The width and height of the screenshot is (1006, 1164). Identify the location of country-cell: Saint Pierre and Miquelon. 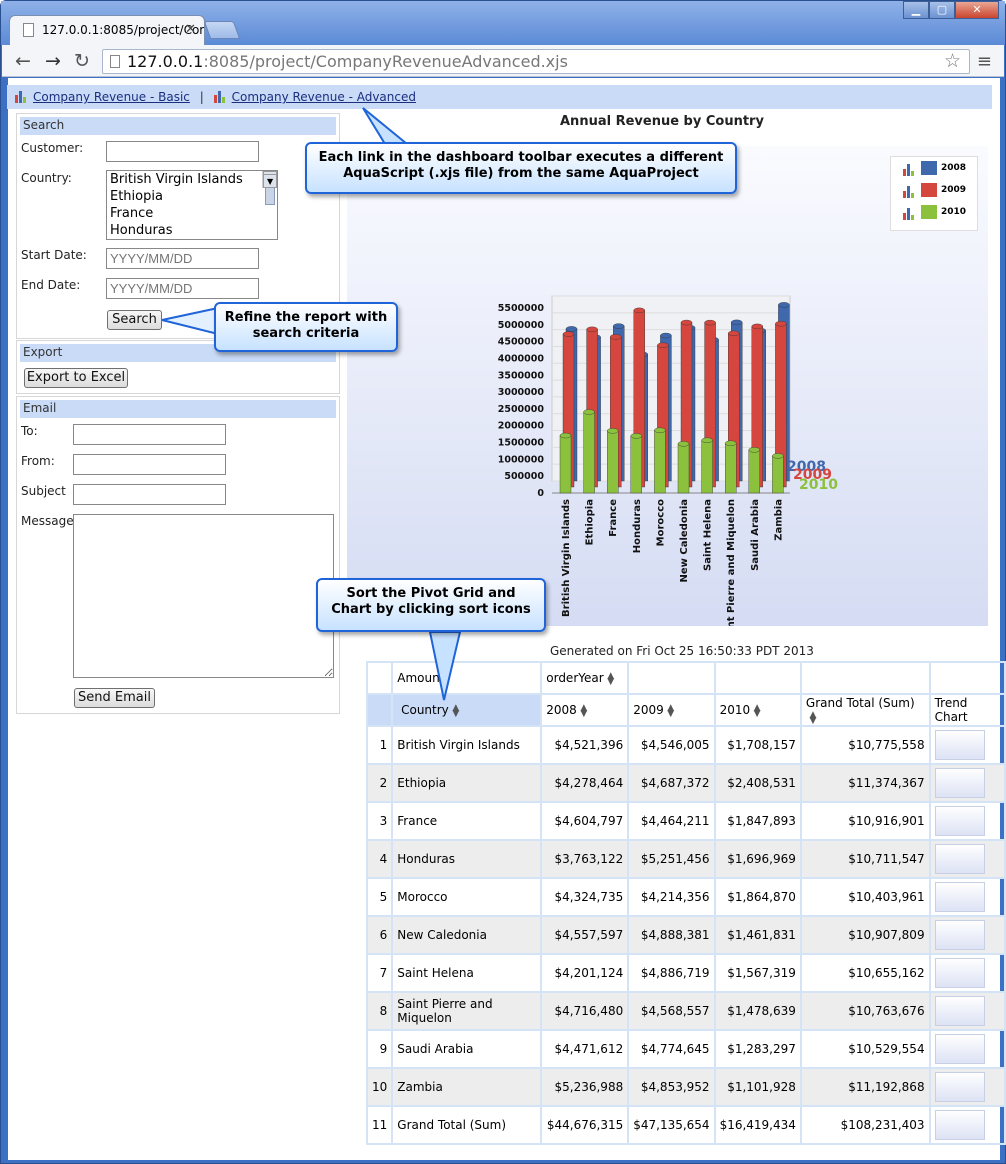
(467, 1011).